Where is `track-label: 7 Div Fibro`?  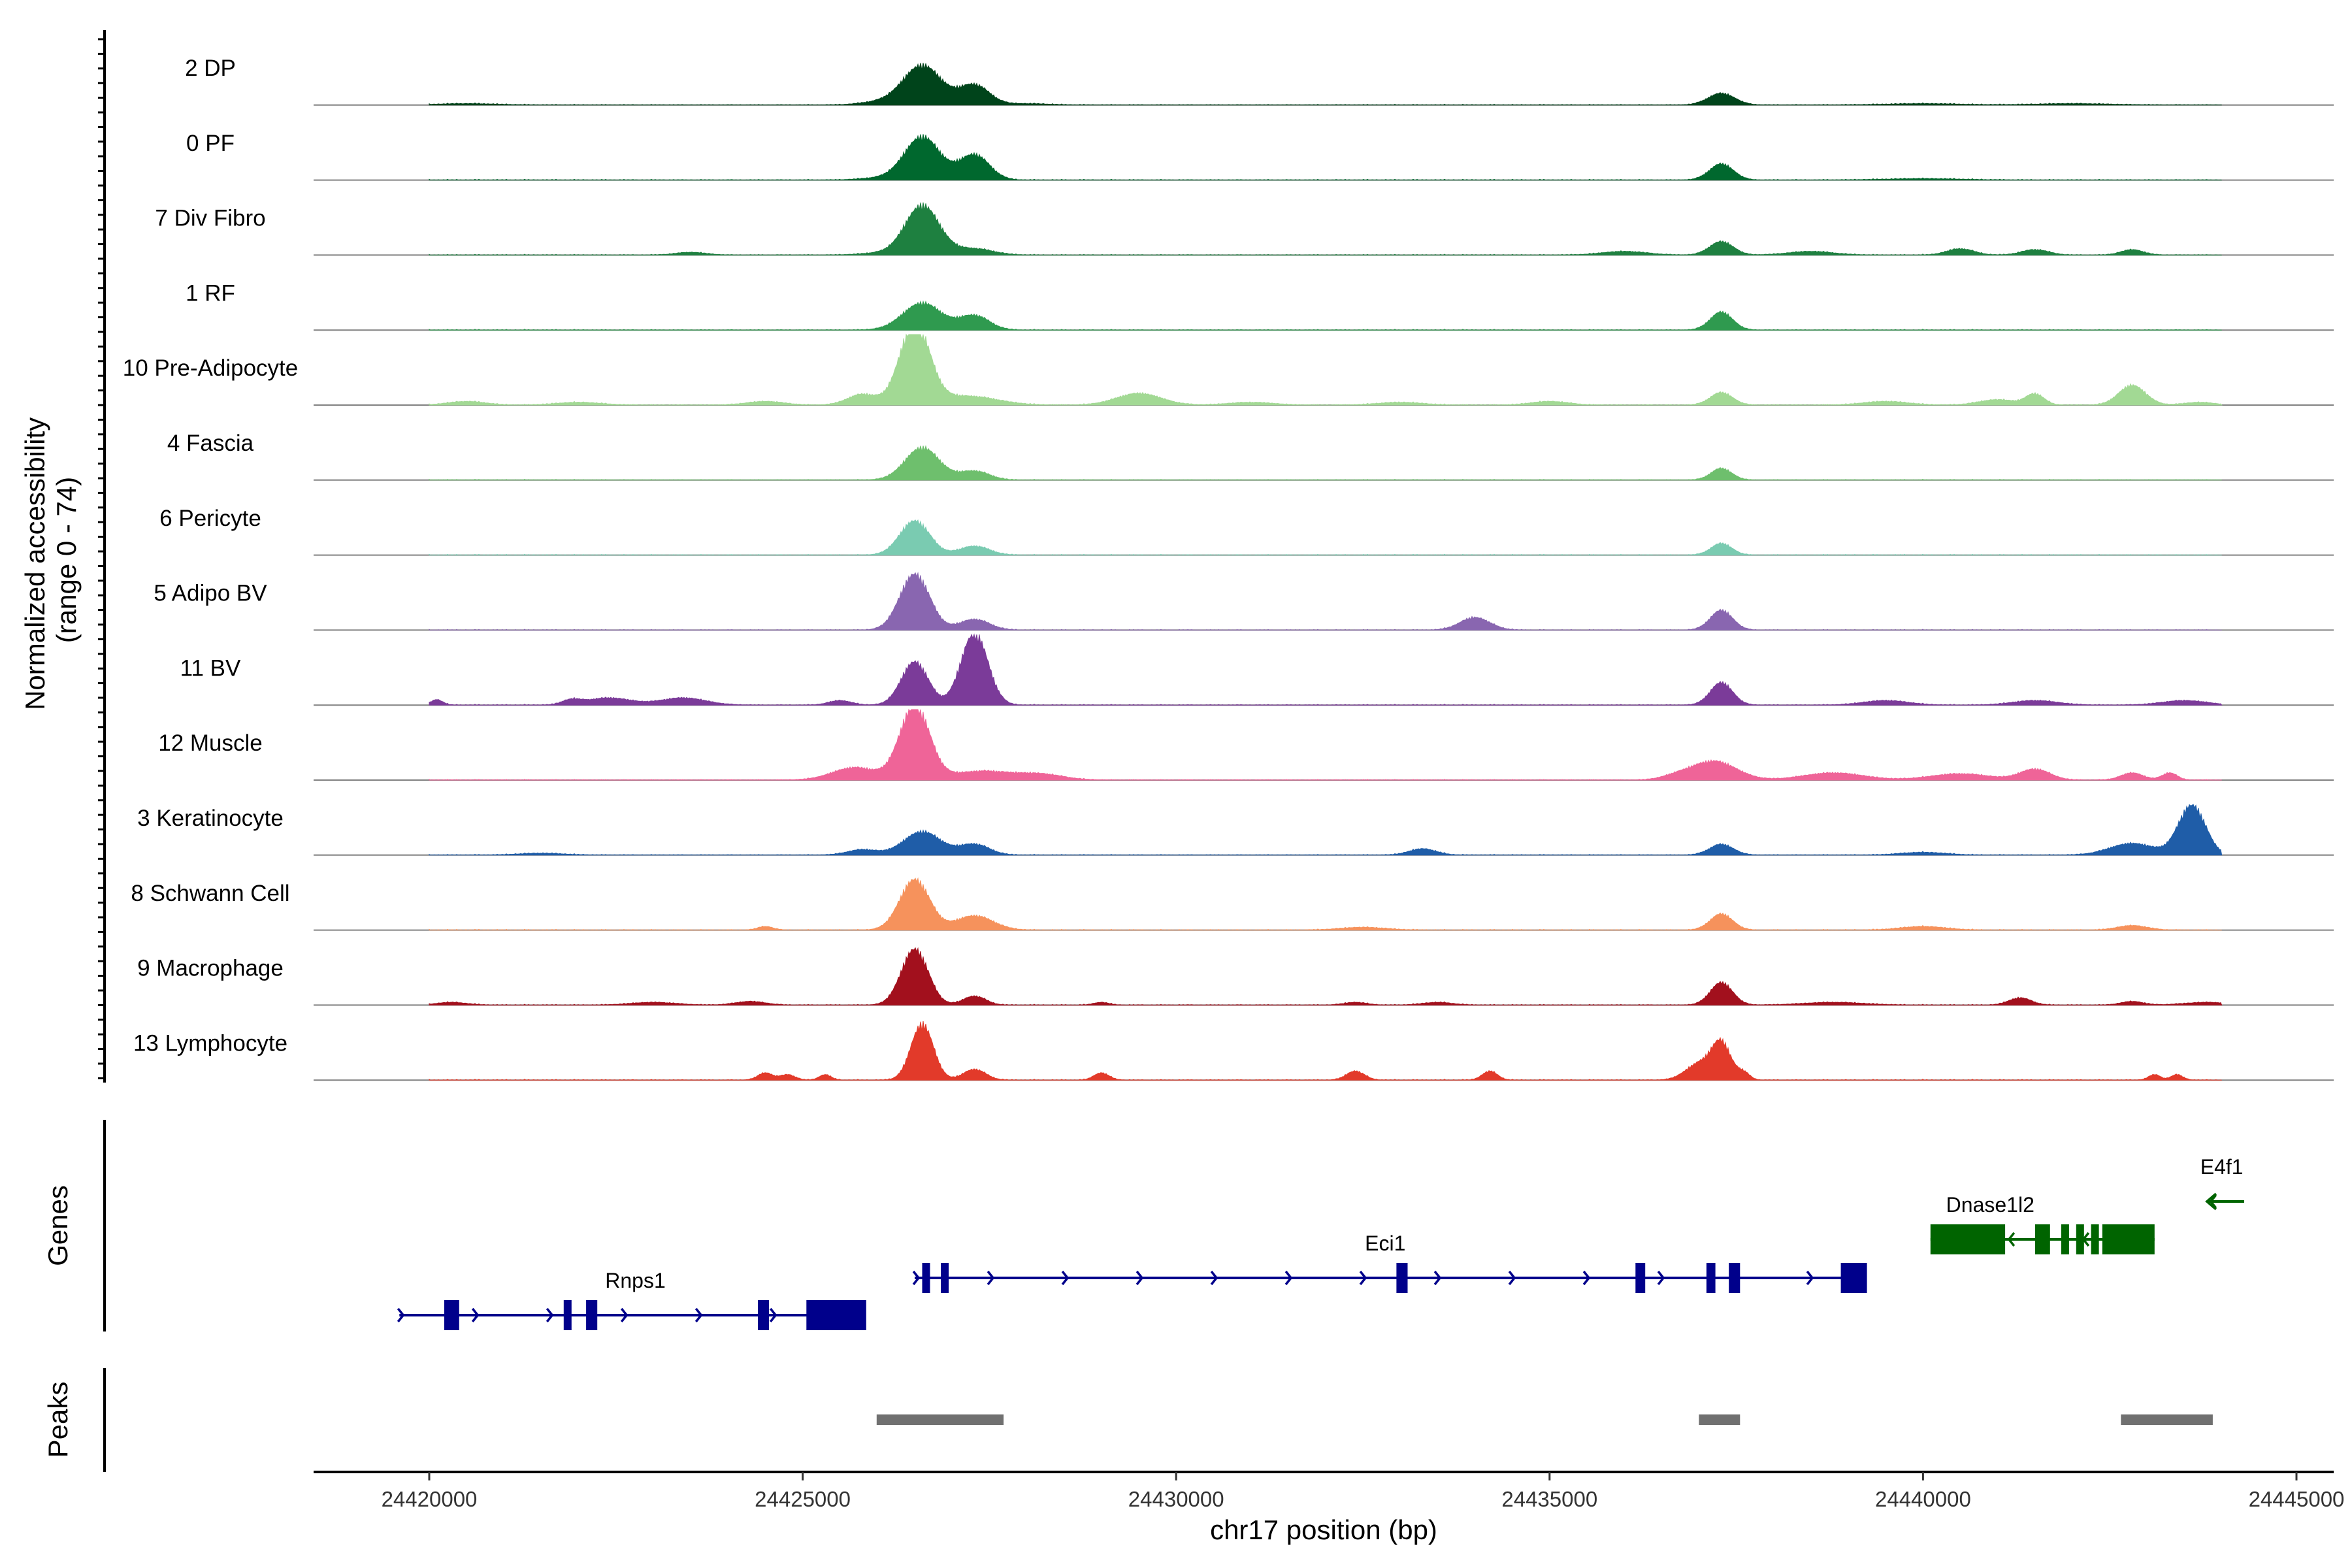 track-label: 7 Div Fibro is located at coordinates (210, 218).